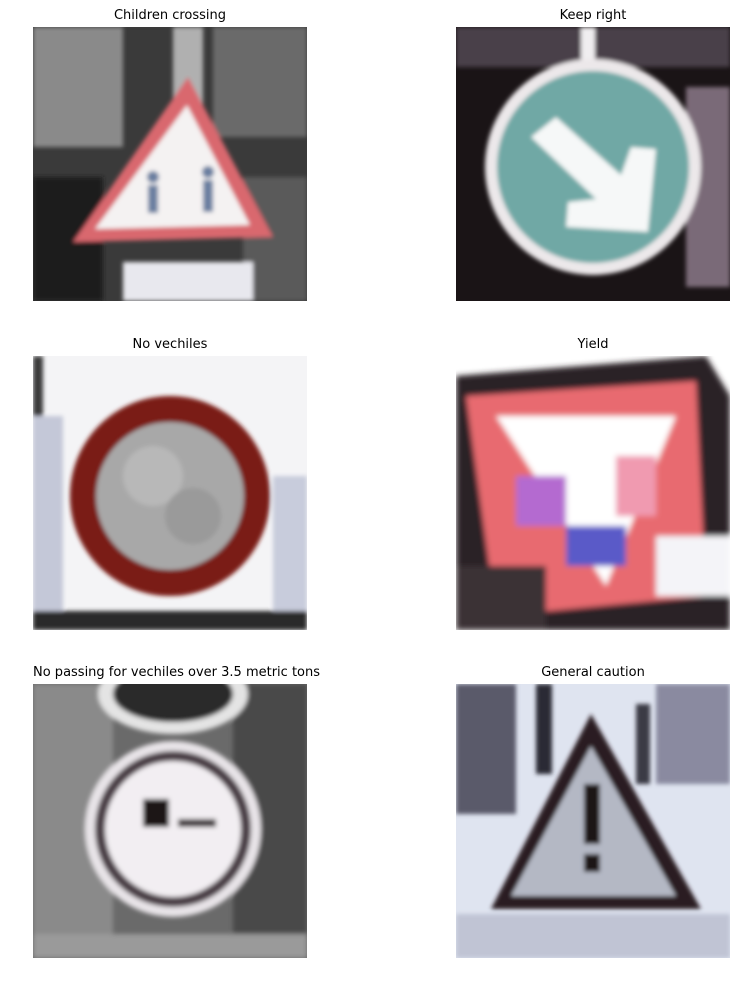 The height and width of the screenshot is (987, 739). I want to click on panel-title: General caution, so click(593, 672).